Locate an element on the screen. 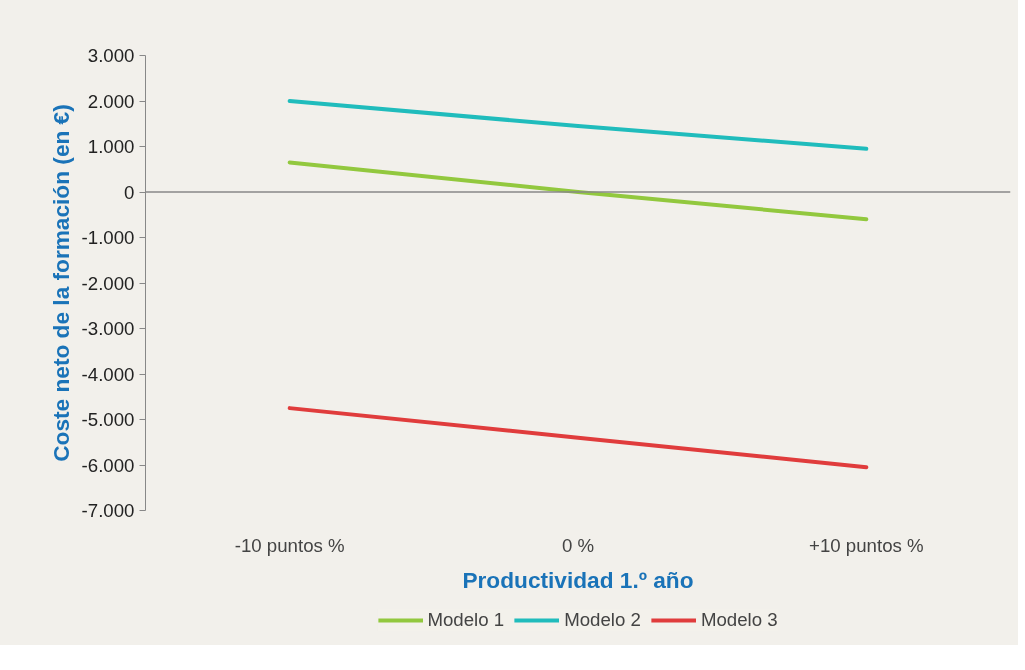 The height and width of the screenshot is (670, 1025). legend-label: Modelo 1 is located at coordinates (466, 620).